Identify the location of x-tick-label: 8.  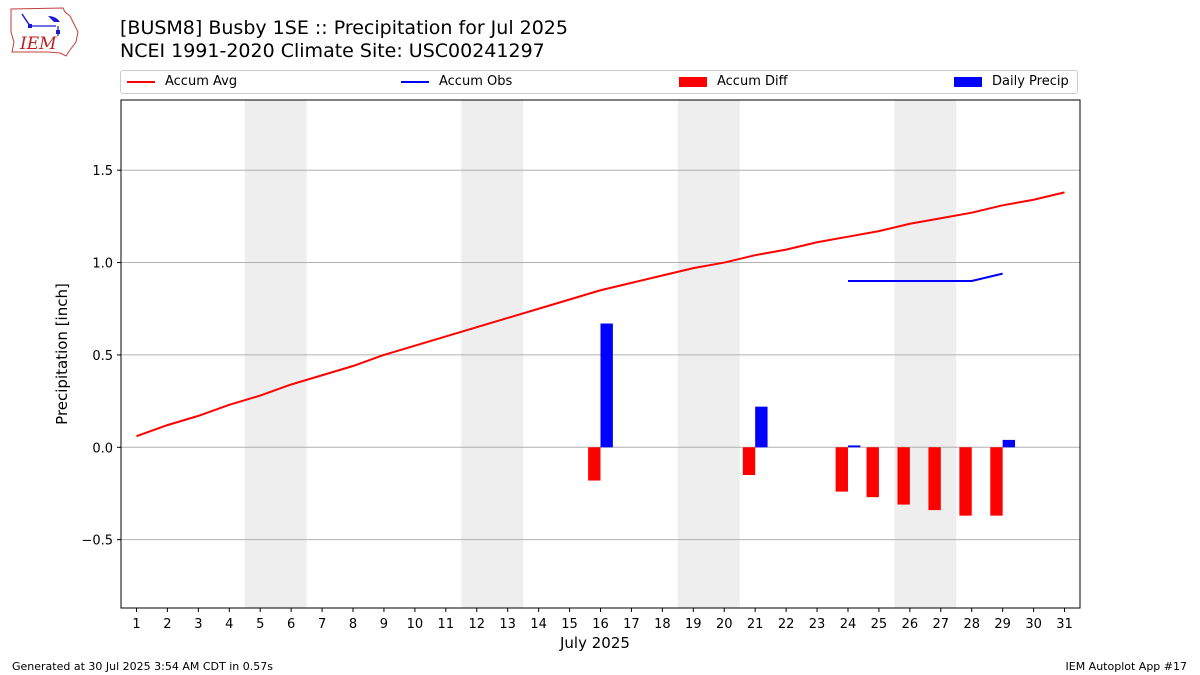
(353, 624).